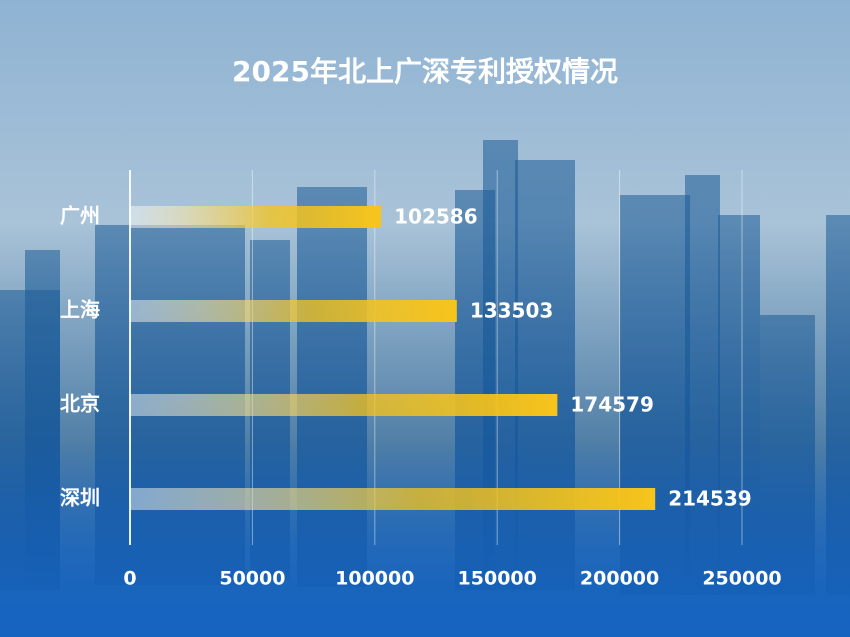 This screenshot has width=850, height=637. What do you see at coordinates (80, 216) in the screenshot?
I see `y-tick-label: 广州` at bounding box center [80, 216].